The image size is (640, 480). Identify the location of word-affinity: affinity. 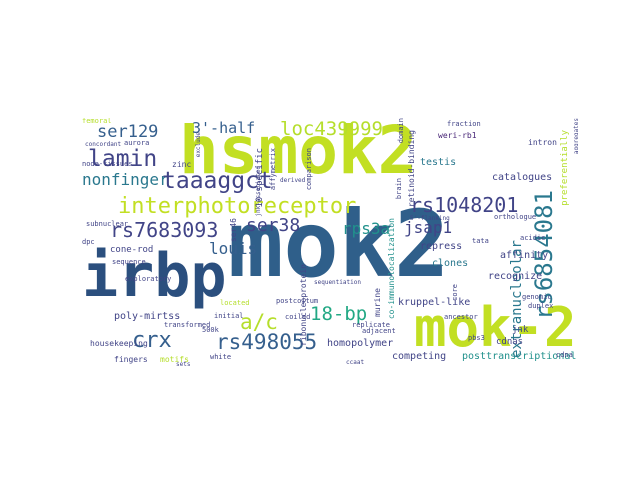
(524, 255).